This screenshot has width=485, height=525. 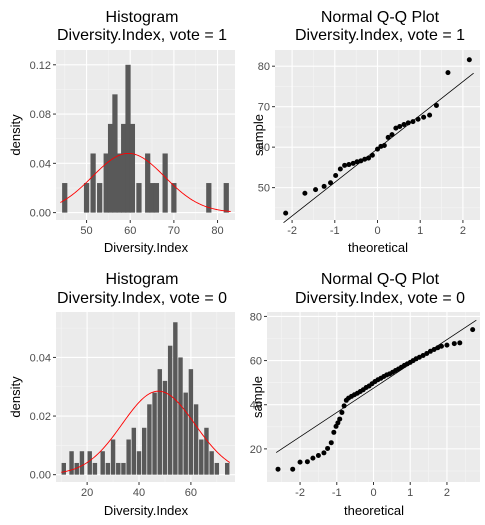 I want to click on y-tick-label: 80, so click(x=256, y=317).